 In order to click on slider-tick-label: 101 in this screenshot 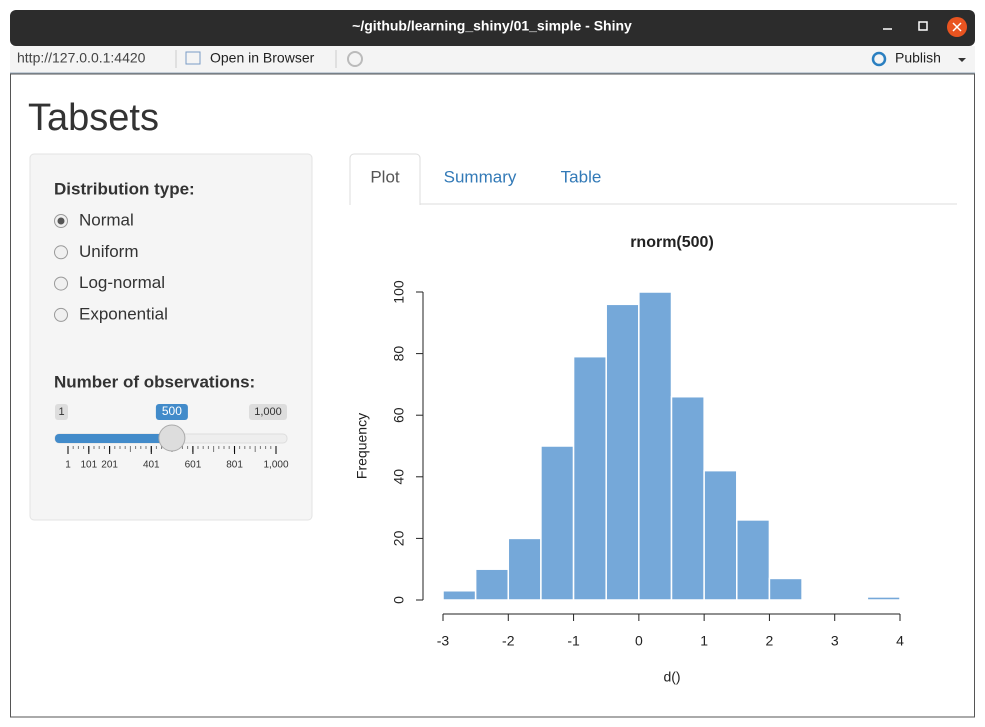, I will do `click(88, 465)`.